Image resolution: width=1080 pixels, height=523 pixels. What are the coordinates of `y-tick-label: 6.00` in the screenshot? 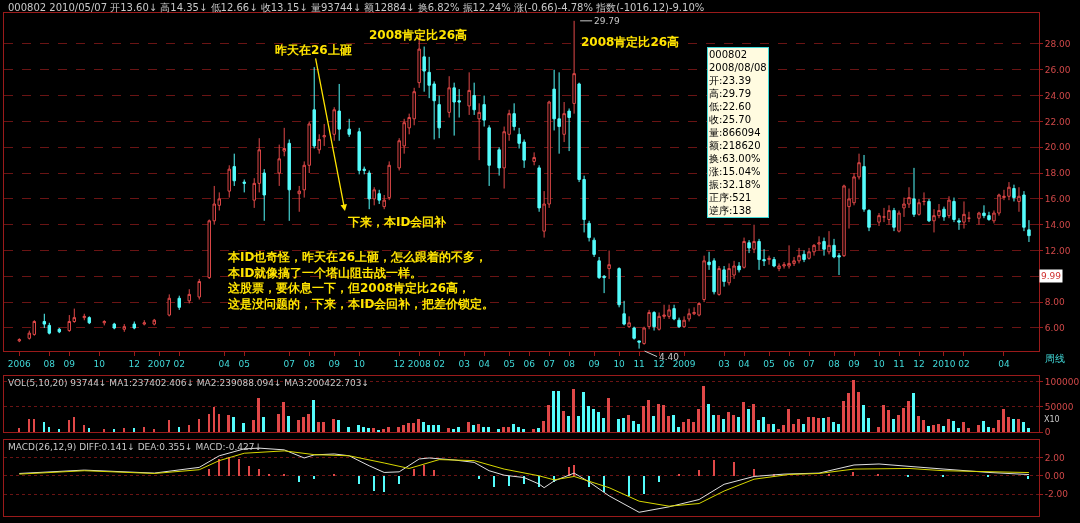 It's located at (1055, 328).